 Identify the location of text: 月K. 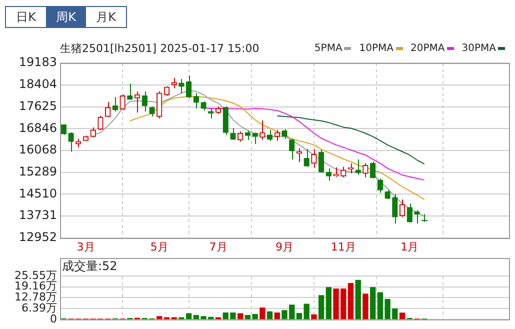
(106, 17).